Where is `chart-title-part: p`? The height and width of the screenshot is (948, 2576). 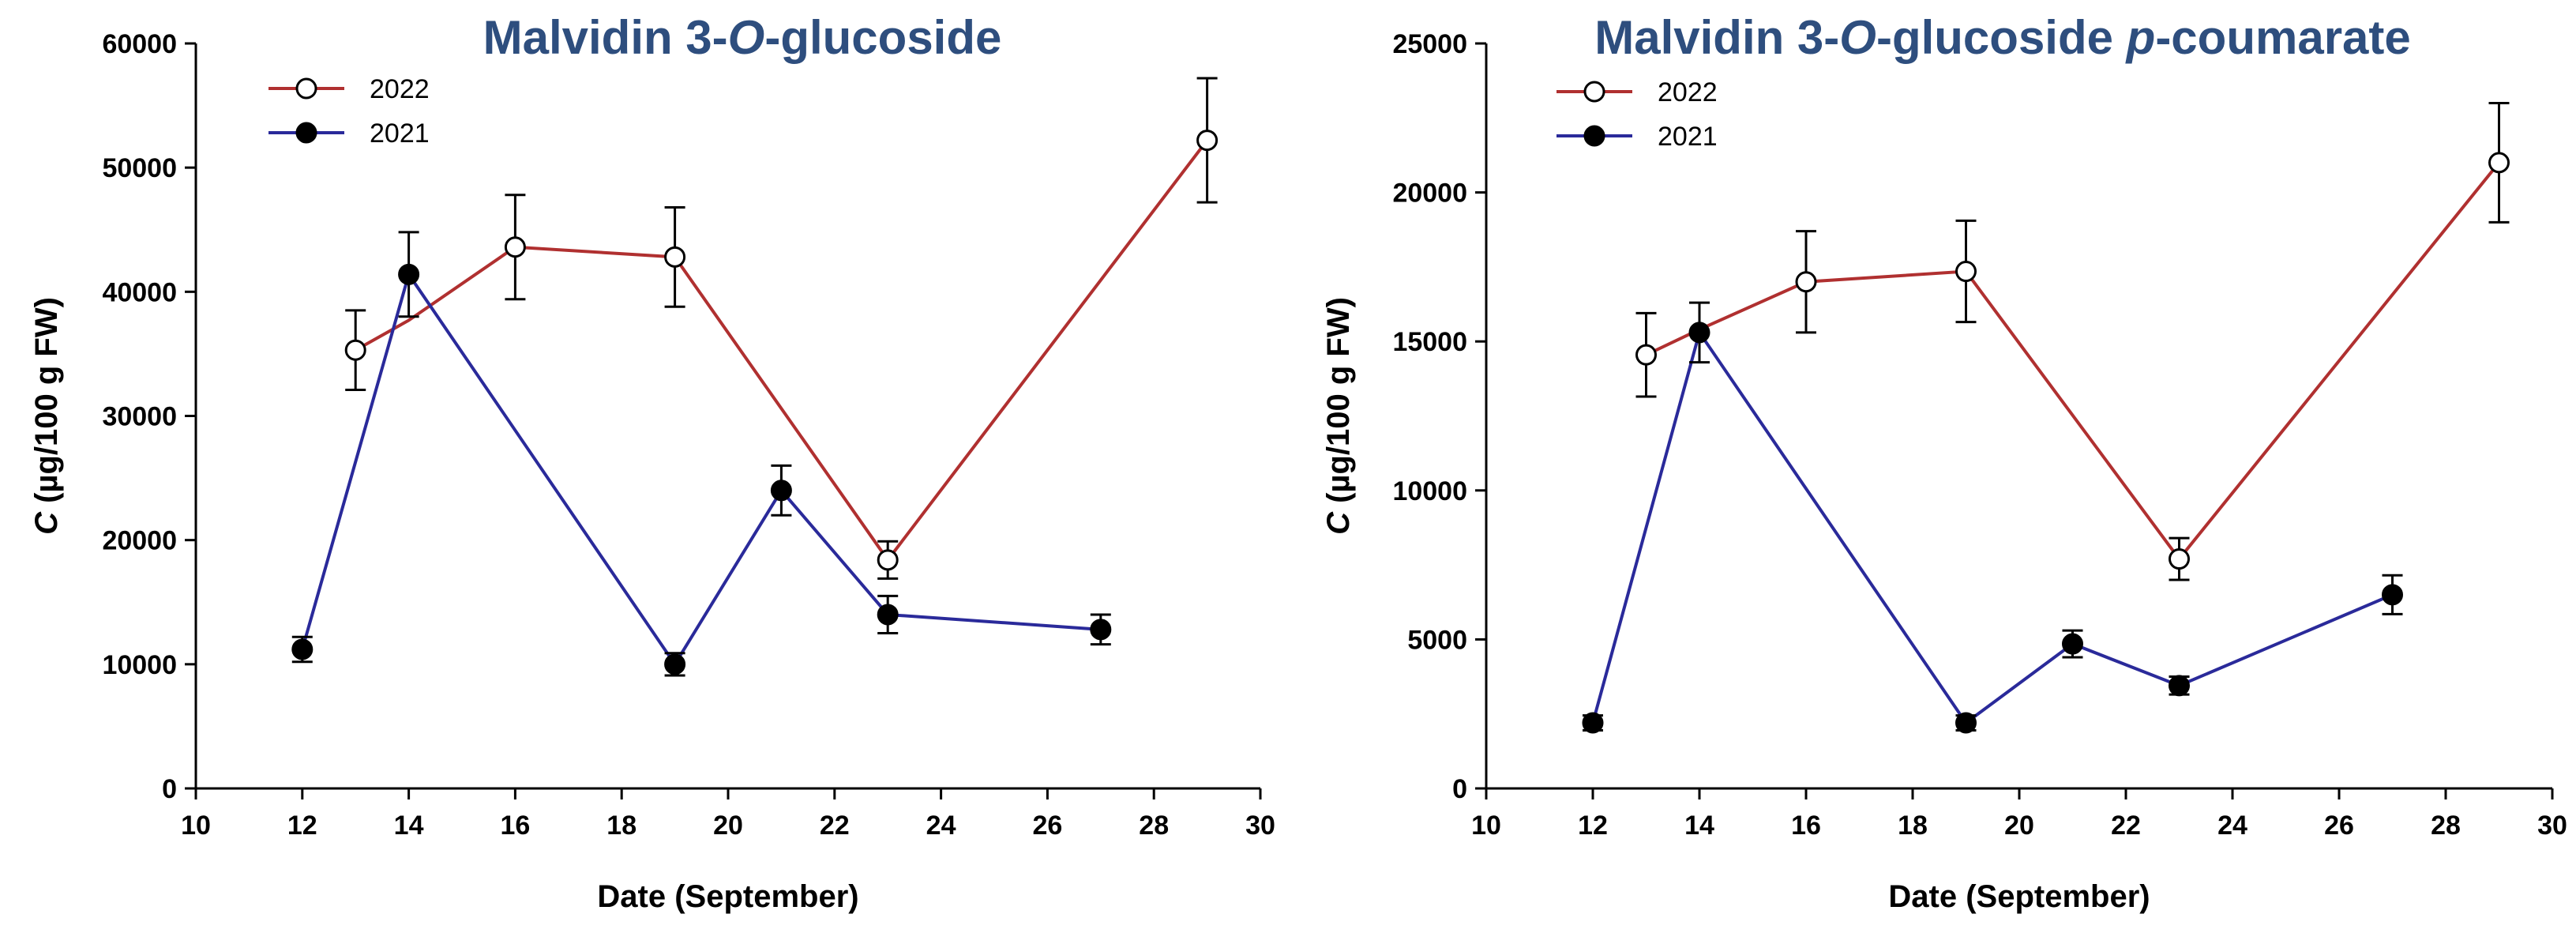
chart-title-part: p is located at coordinates (2140, 37).